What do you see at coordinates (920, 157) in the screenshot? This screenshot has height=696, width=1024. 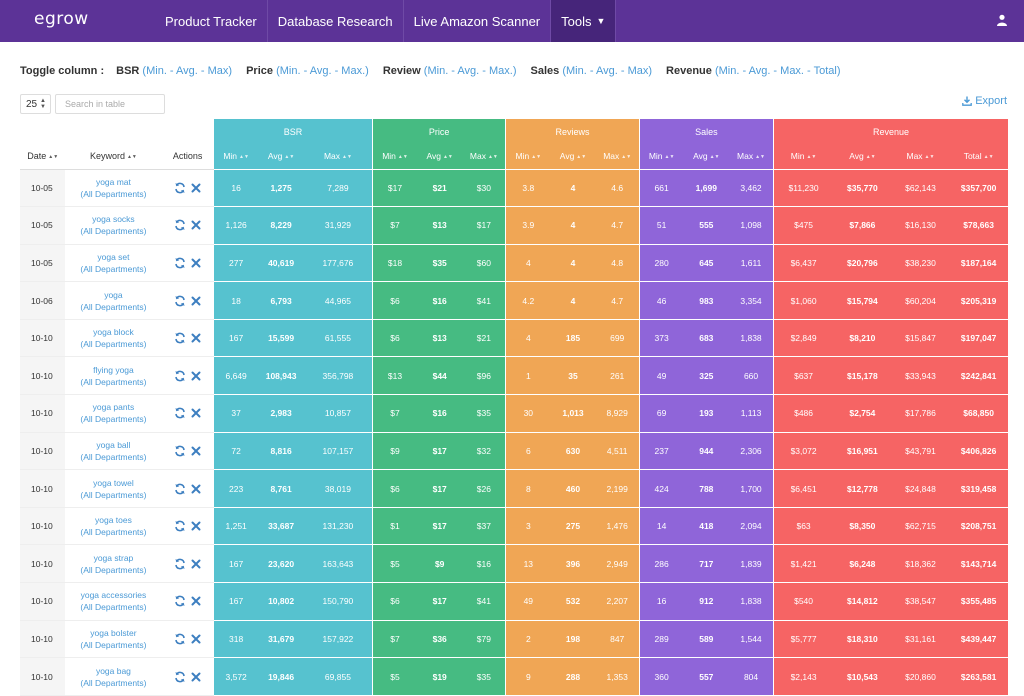 I see `column-header-revenue-max: Max ▲▼` at bounding box center [920, 157].